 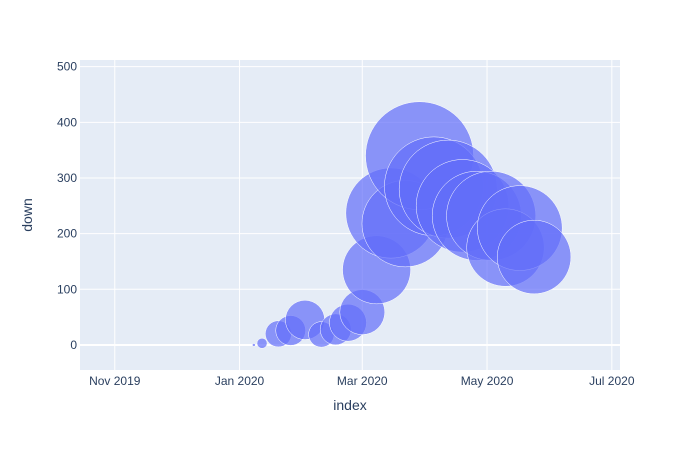 I want to click on y-tick-label: 300, so click(x=67, y=178).